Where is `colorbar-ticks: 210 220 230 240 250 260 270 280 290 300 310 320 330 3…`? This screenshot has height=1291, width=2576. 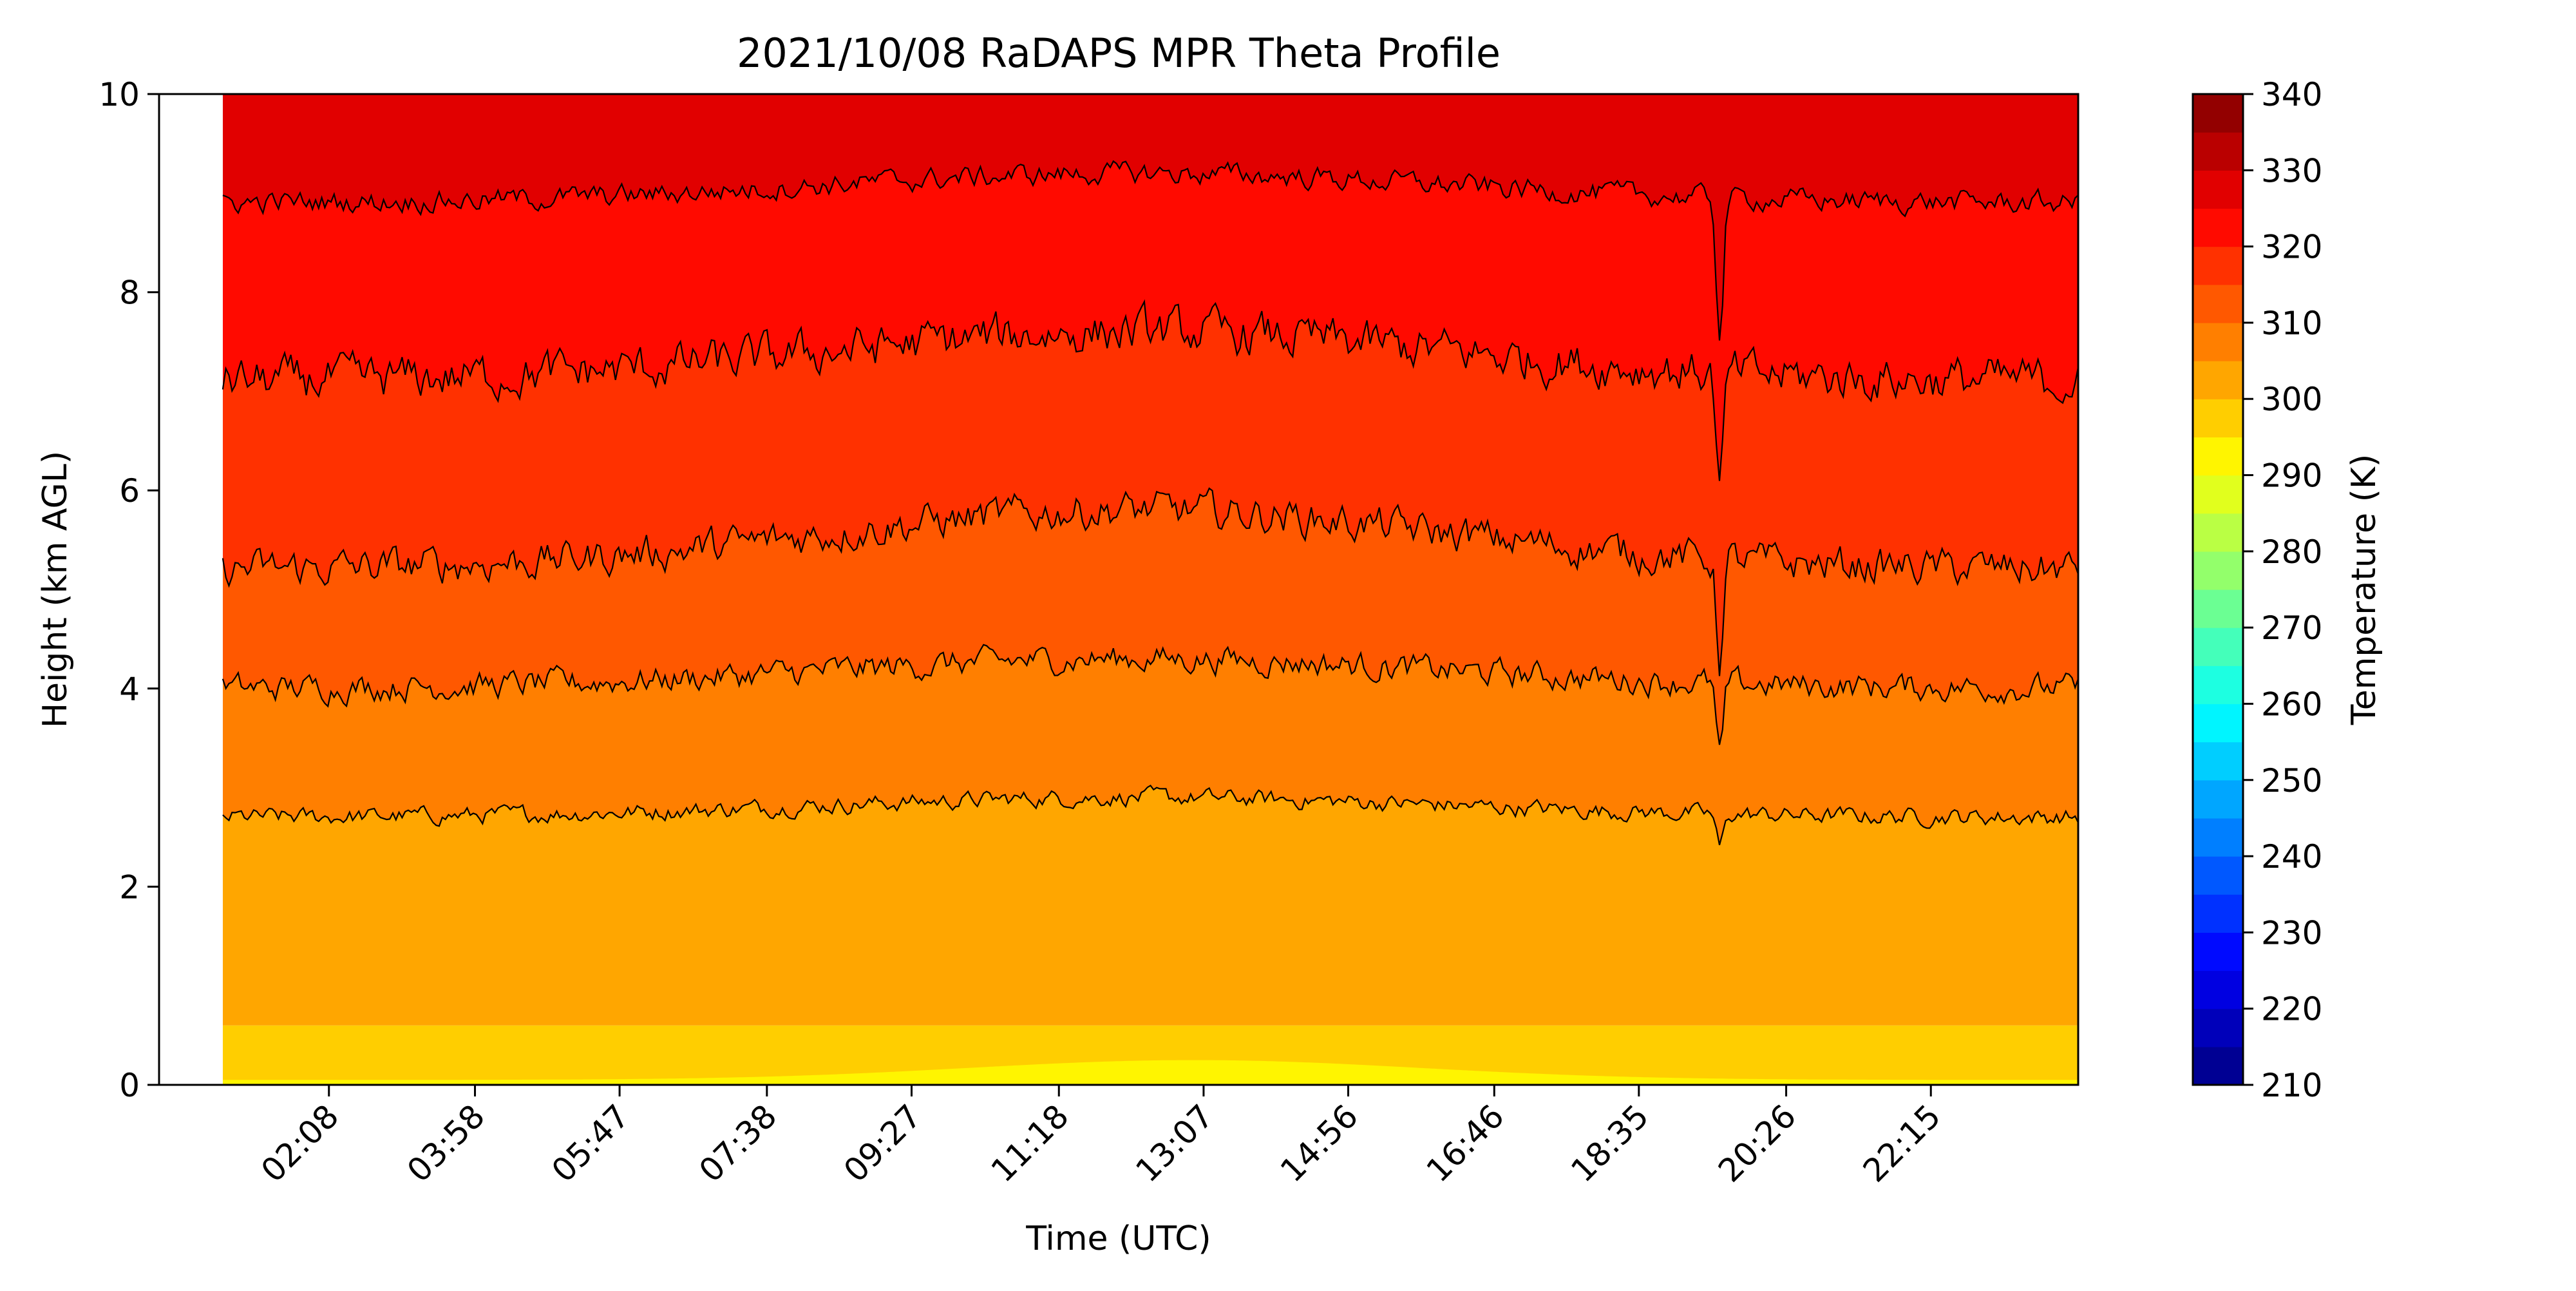 colorbar-ticks: 210 220 230 240 250 260 270 280 290 300 310 320 330 3… is located at coordinates (2282, 590).